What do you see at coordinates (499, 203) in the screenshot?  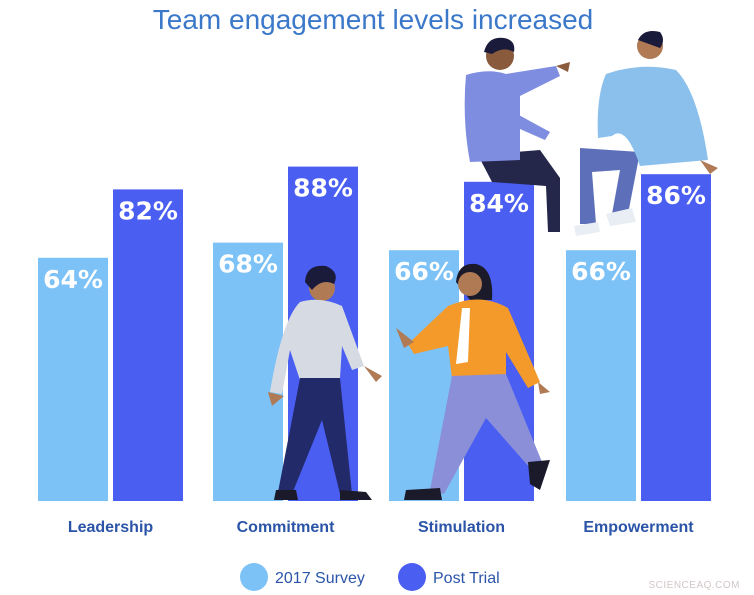 I see `value-label-stimulation-post-trial: 84%` at bounding box center [499, 203].